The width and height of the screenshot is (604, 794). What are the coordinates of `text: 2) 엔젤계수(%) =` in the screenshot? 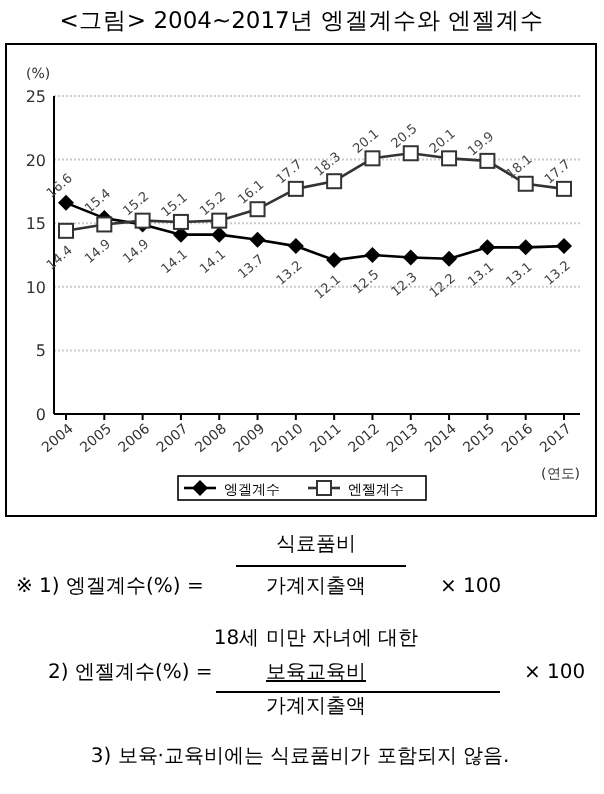 It's located at (130, 673).